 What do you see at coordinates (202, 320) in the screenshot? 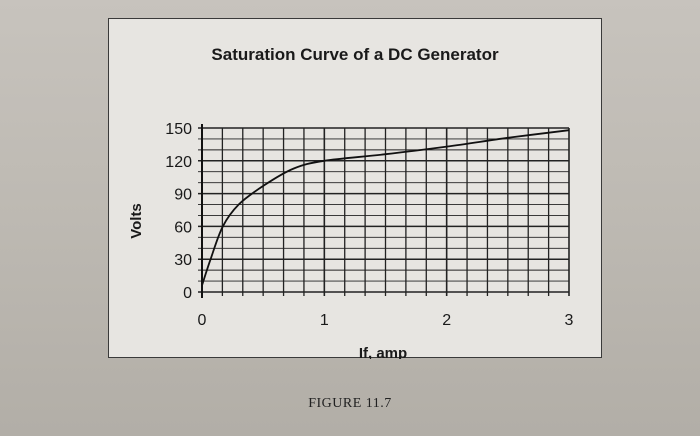
I see `x-tick-label: 0` at bounding box center [202, 320].